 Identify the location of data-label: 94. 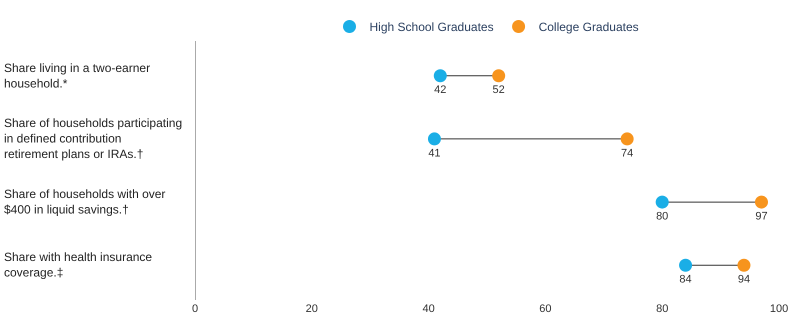
(744, 280).